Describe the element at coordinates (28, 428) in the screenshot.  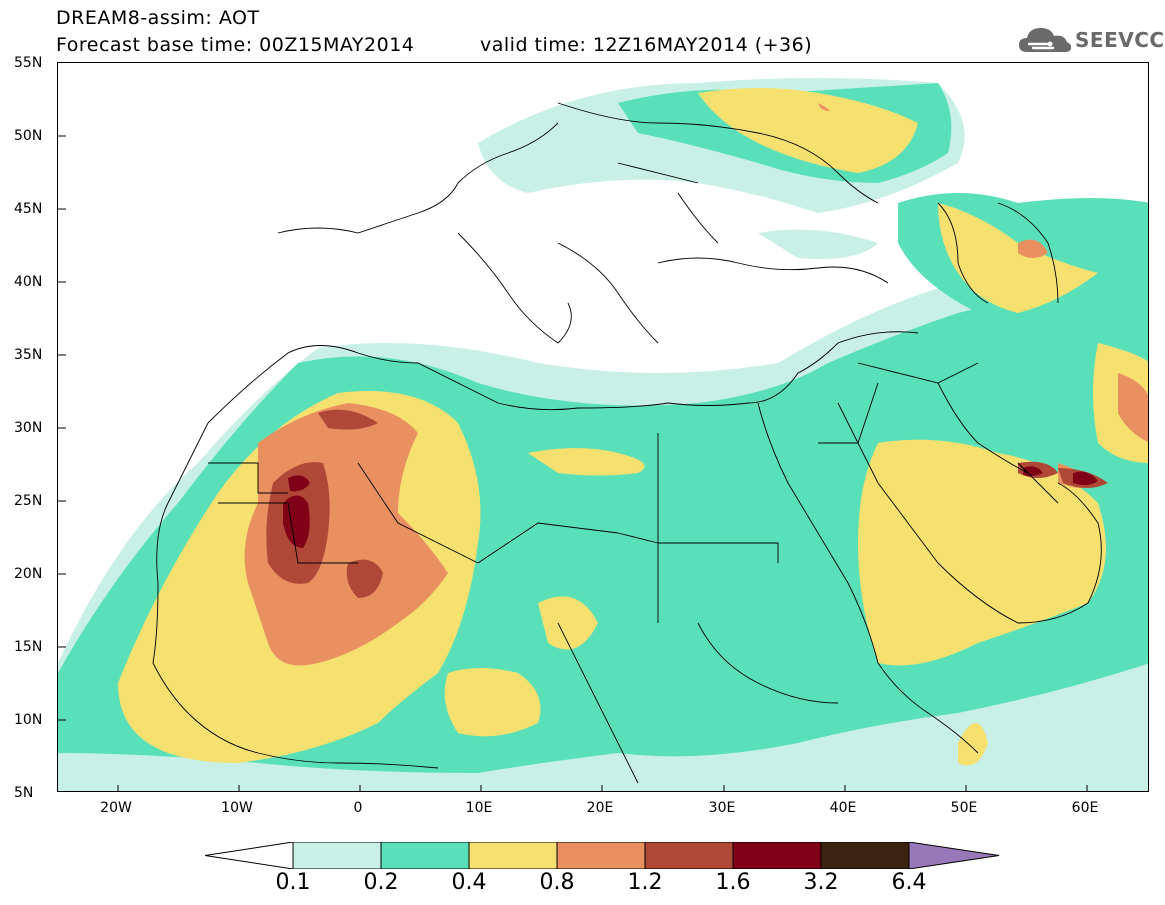
I see `lat-label: 30N` at that location.